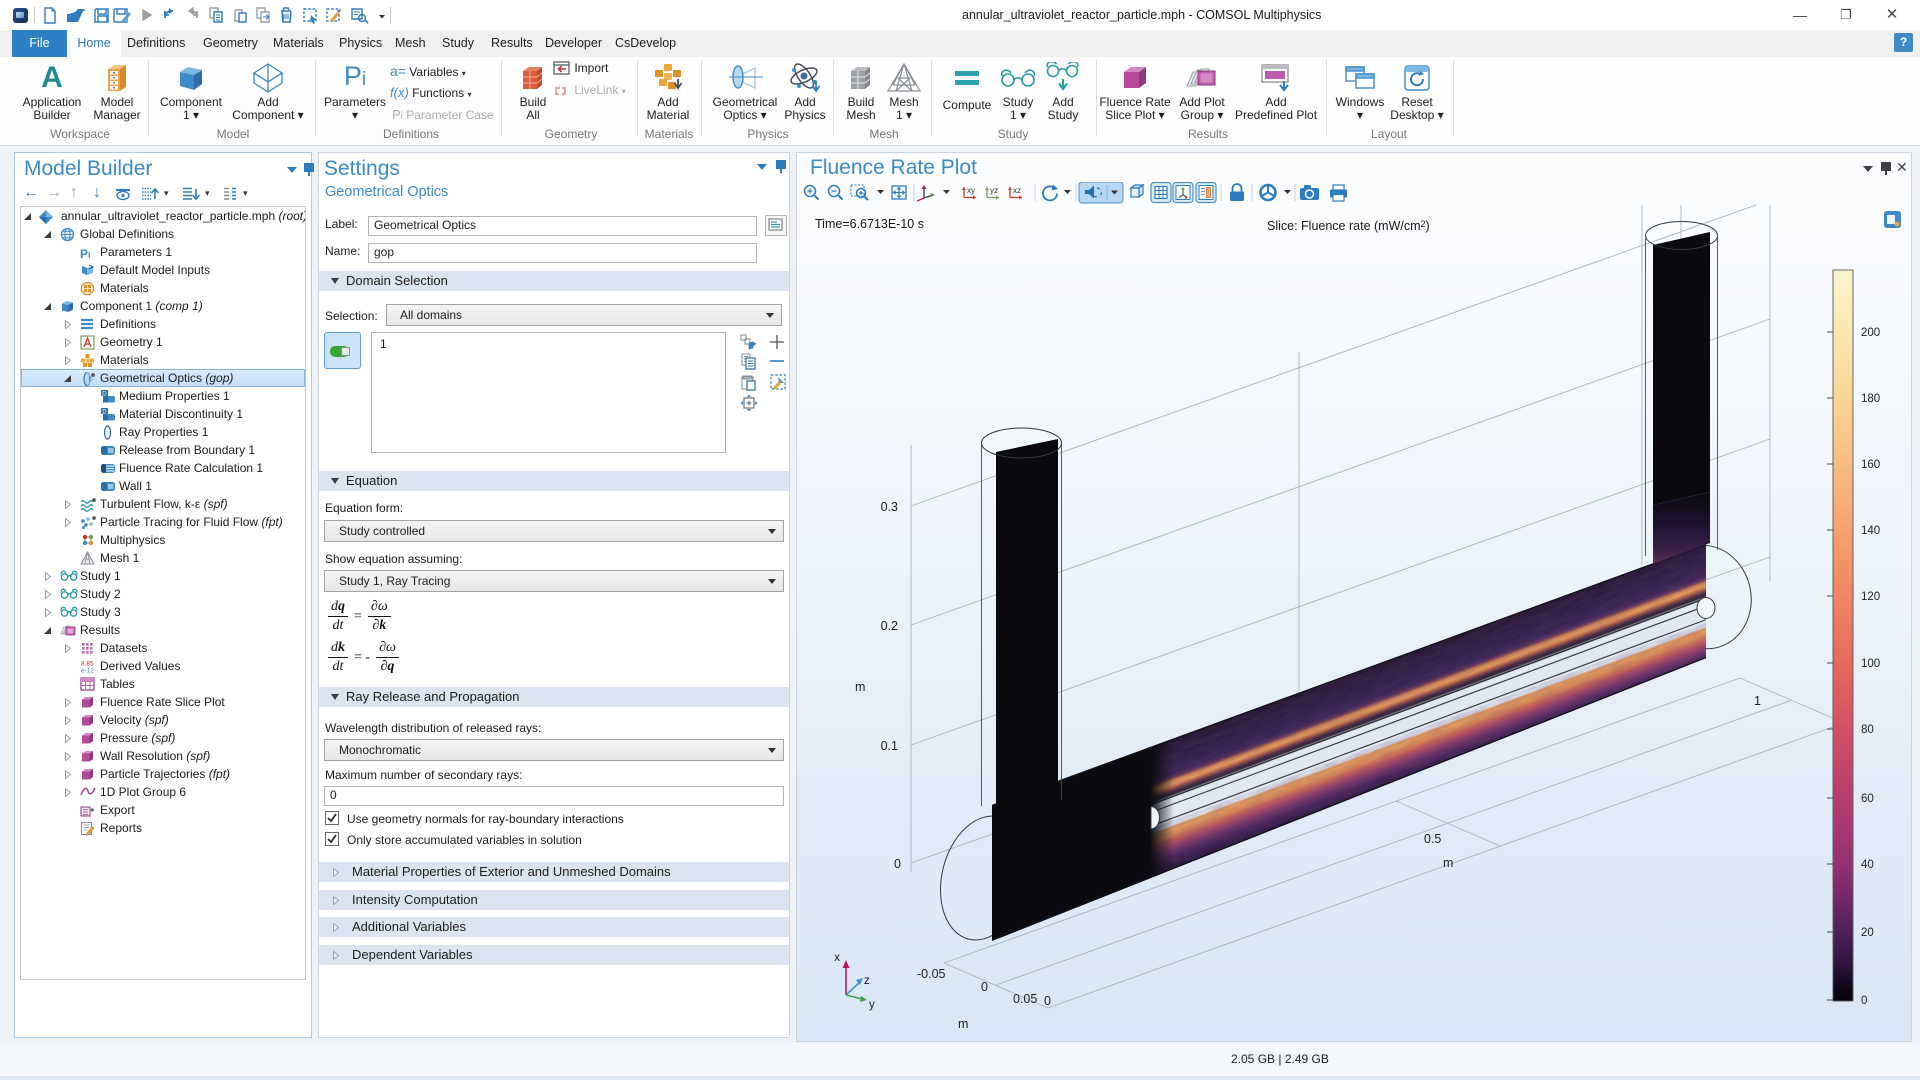 The width and height of the screenshot is (1920, 1080). Describe the element at coordinates (1870, 531) in the screenshot. I see `svg-text: 140` at that location.